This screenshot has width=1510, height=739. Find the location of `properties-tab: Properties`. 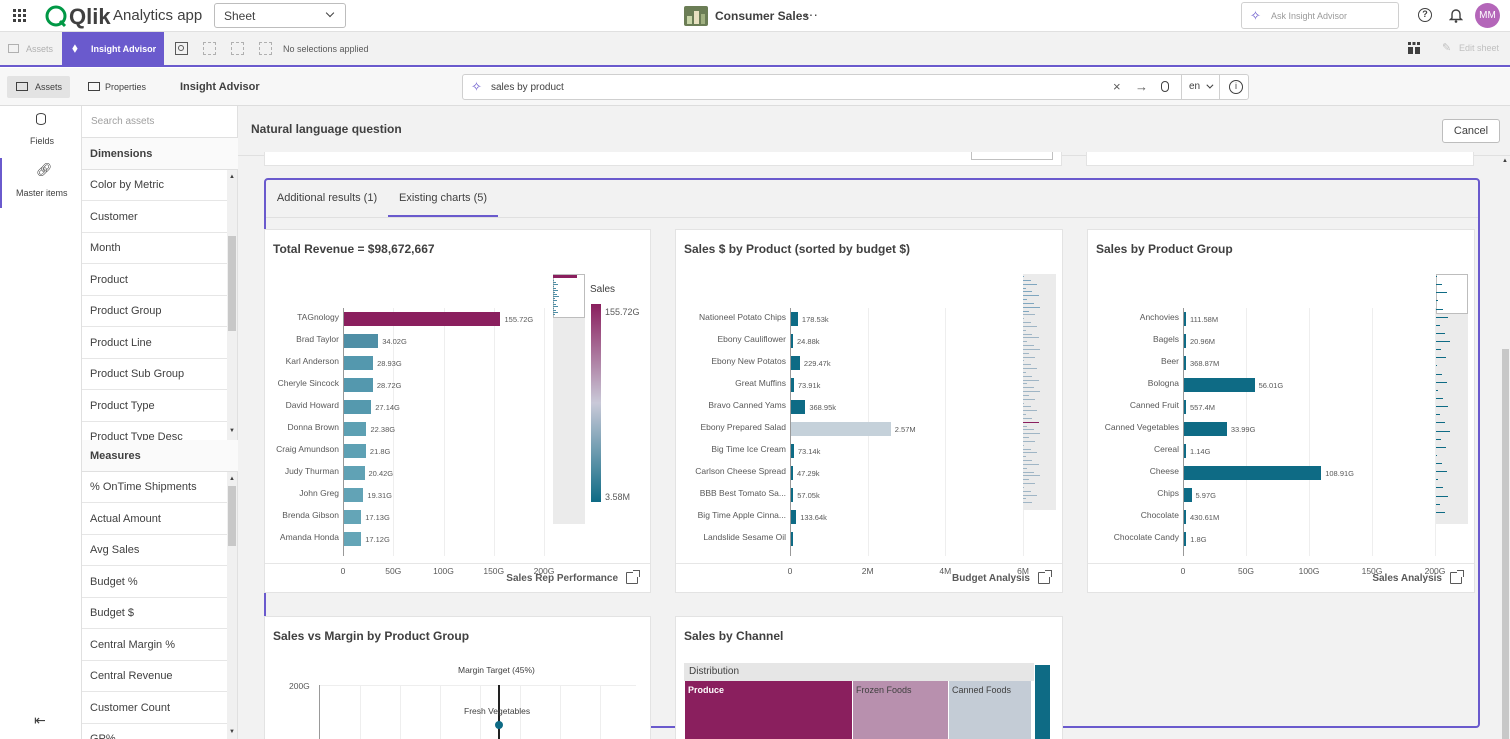

properties-tab: Properties is located at coordinates (120, 87).